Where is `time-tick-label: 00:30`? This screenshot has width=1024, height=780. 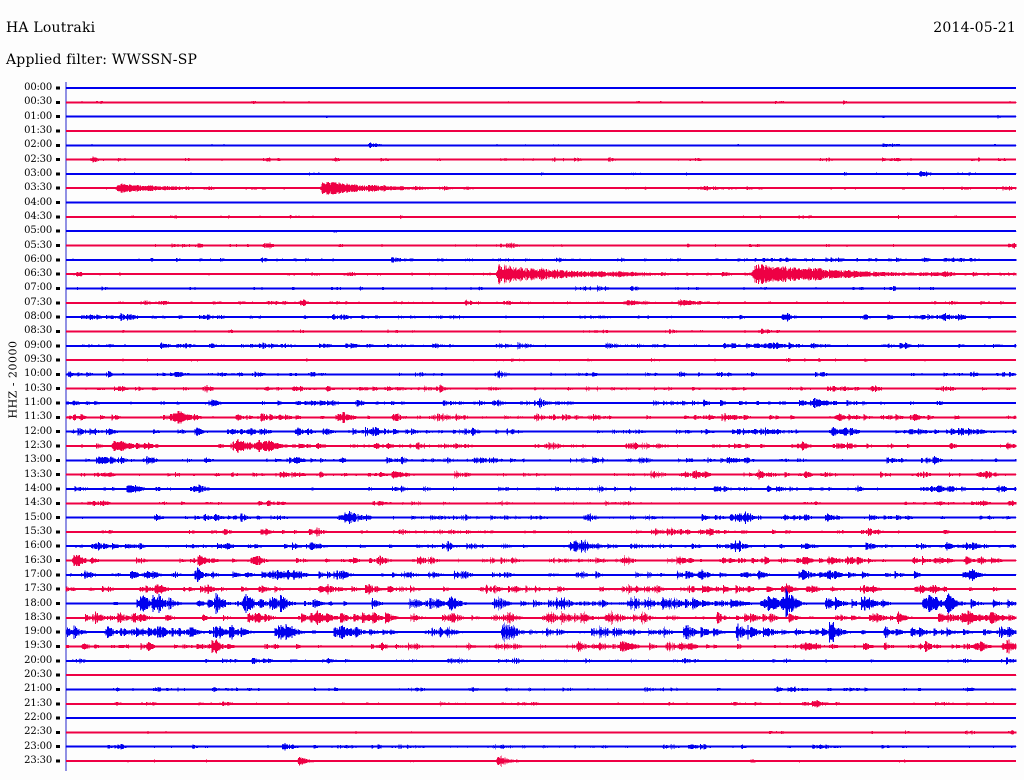
time-tick-label: 00:30 is located at coordinates (38, 102).